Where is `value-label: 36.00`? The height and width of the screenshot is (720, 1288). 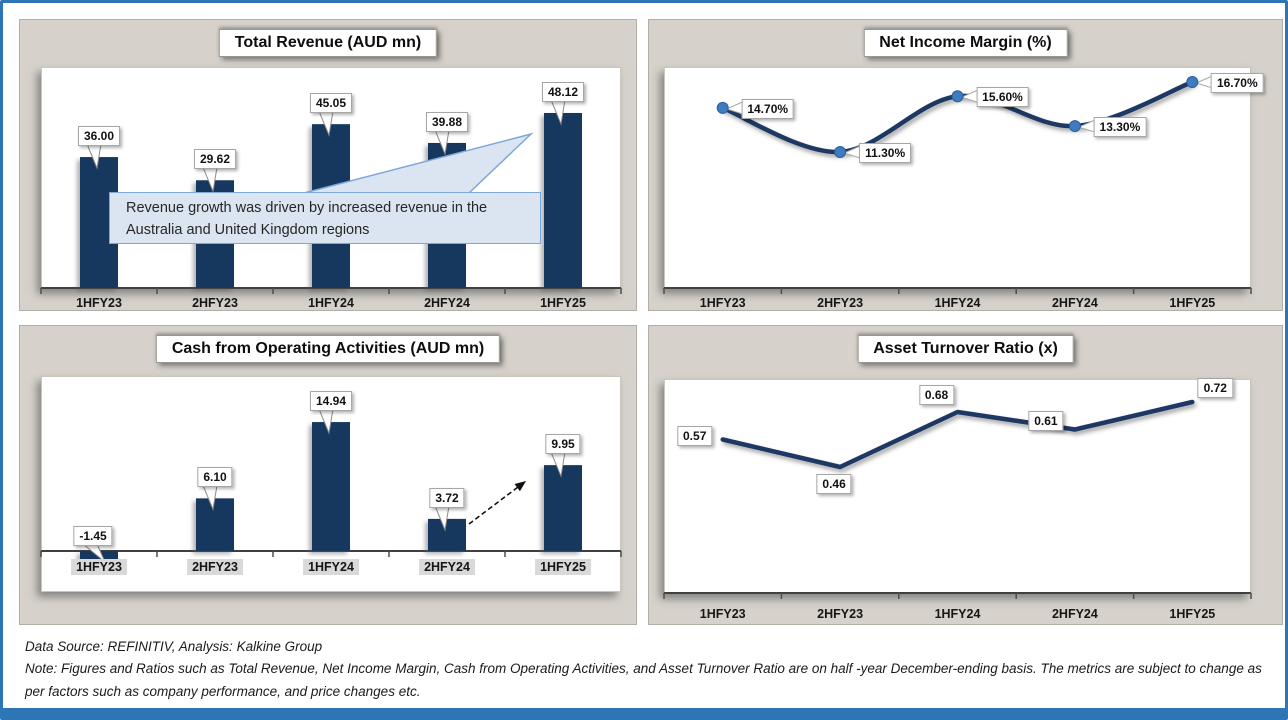 value-label: 36.00 is located at coordinates (99, 136).